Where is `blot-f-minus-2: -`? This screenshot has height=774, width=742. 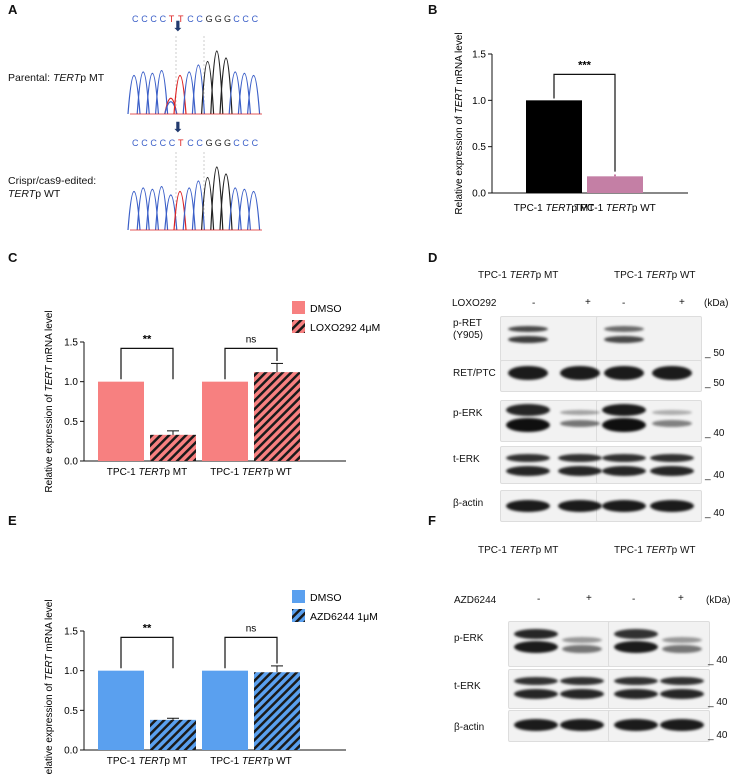 blot-f-minus-2: - is located at coordinates (634, 599).